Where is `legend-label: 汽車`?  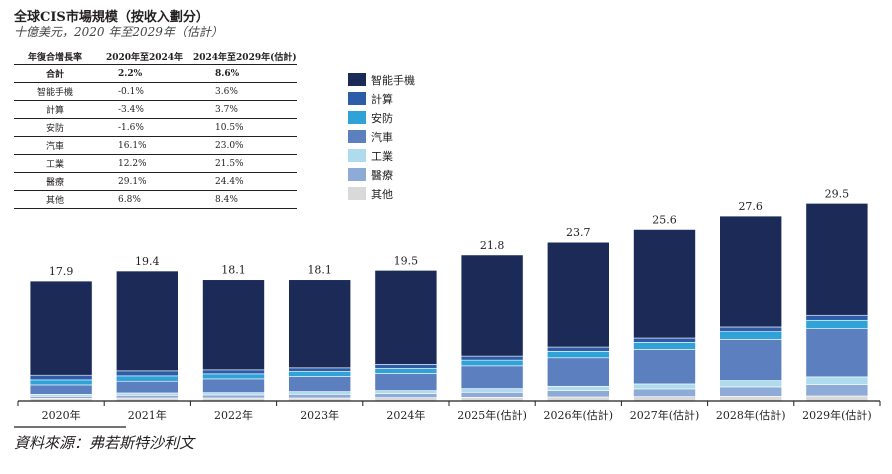
legend-label: 汽車 is located at coordinates (382, 137).